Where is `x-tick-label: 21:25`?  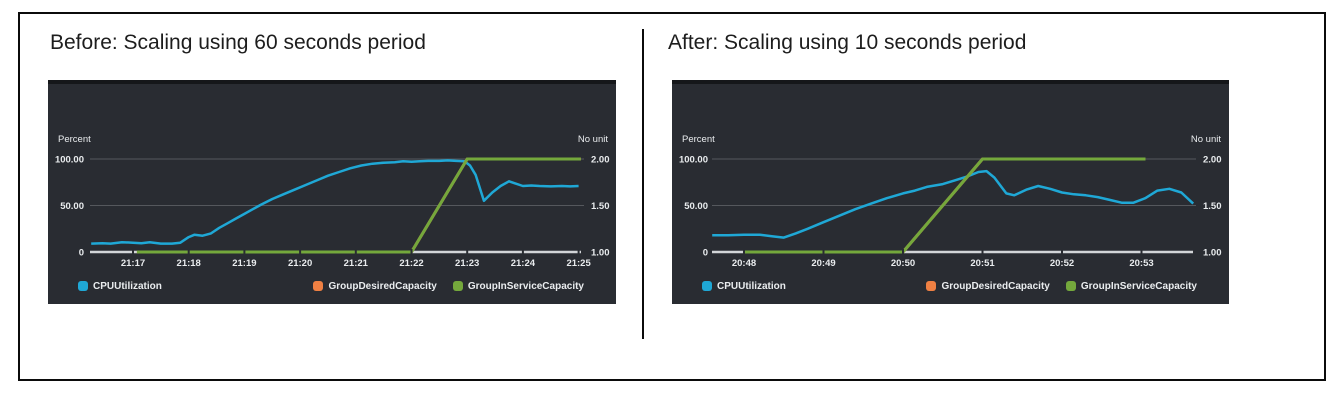
x-tick-label: 21:25 is located at coordinates (578, 263).